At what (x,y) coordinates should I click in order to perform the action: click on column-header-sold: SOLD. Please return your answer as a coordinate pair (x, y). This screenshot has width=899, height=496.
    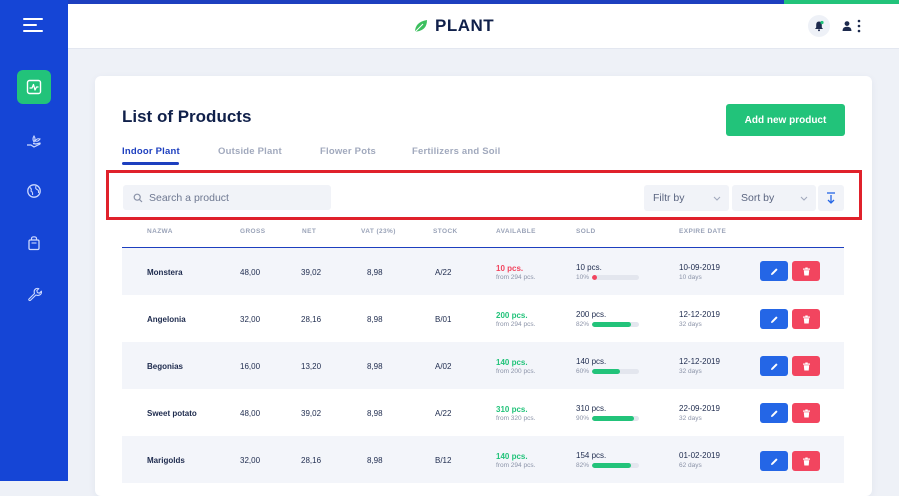
    Looking at the image, I should click on (586, 231).